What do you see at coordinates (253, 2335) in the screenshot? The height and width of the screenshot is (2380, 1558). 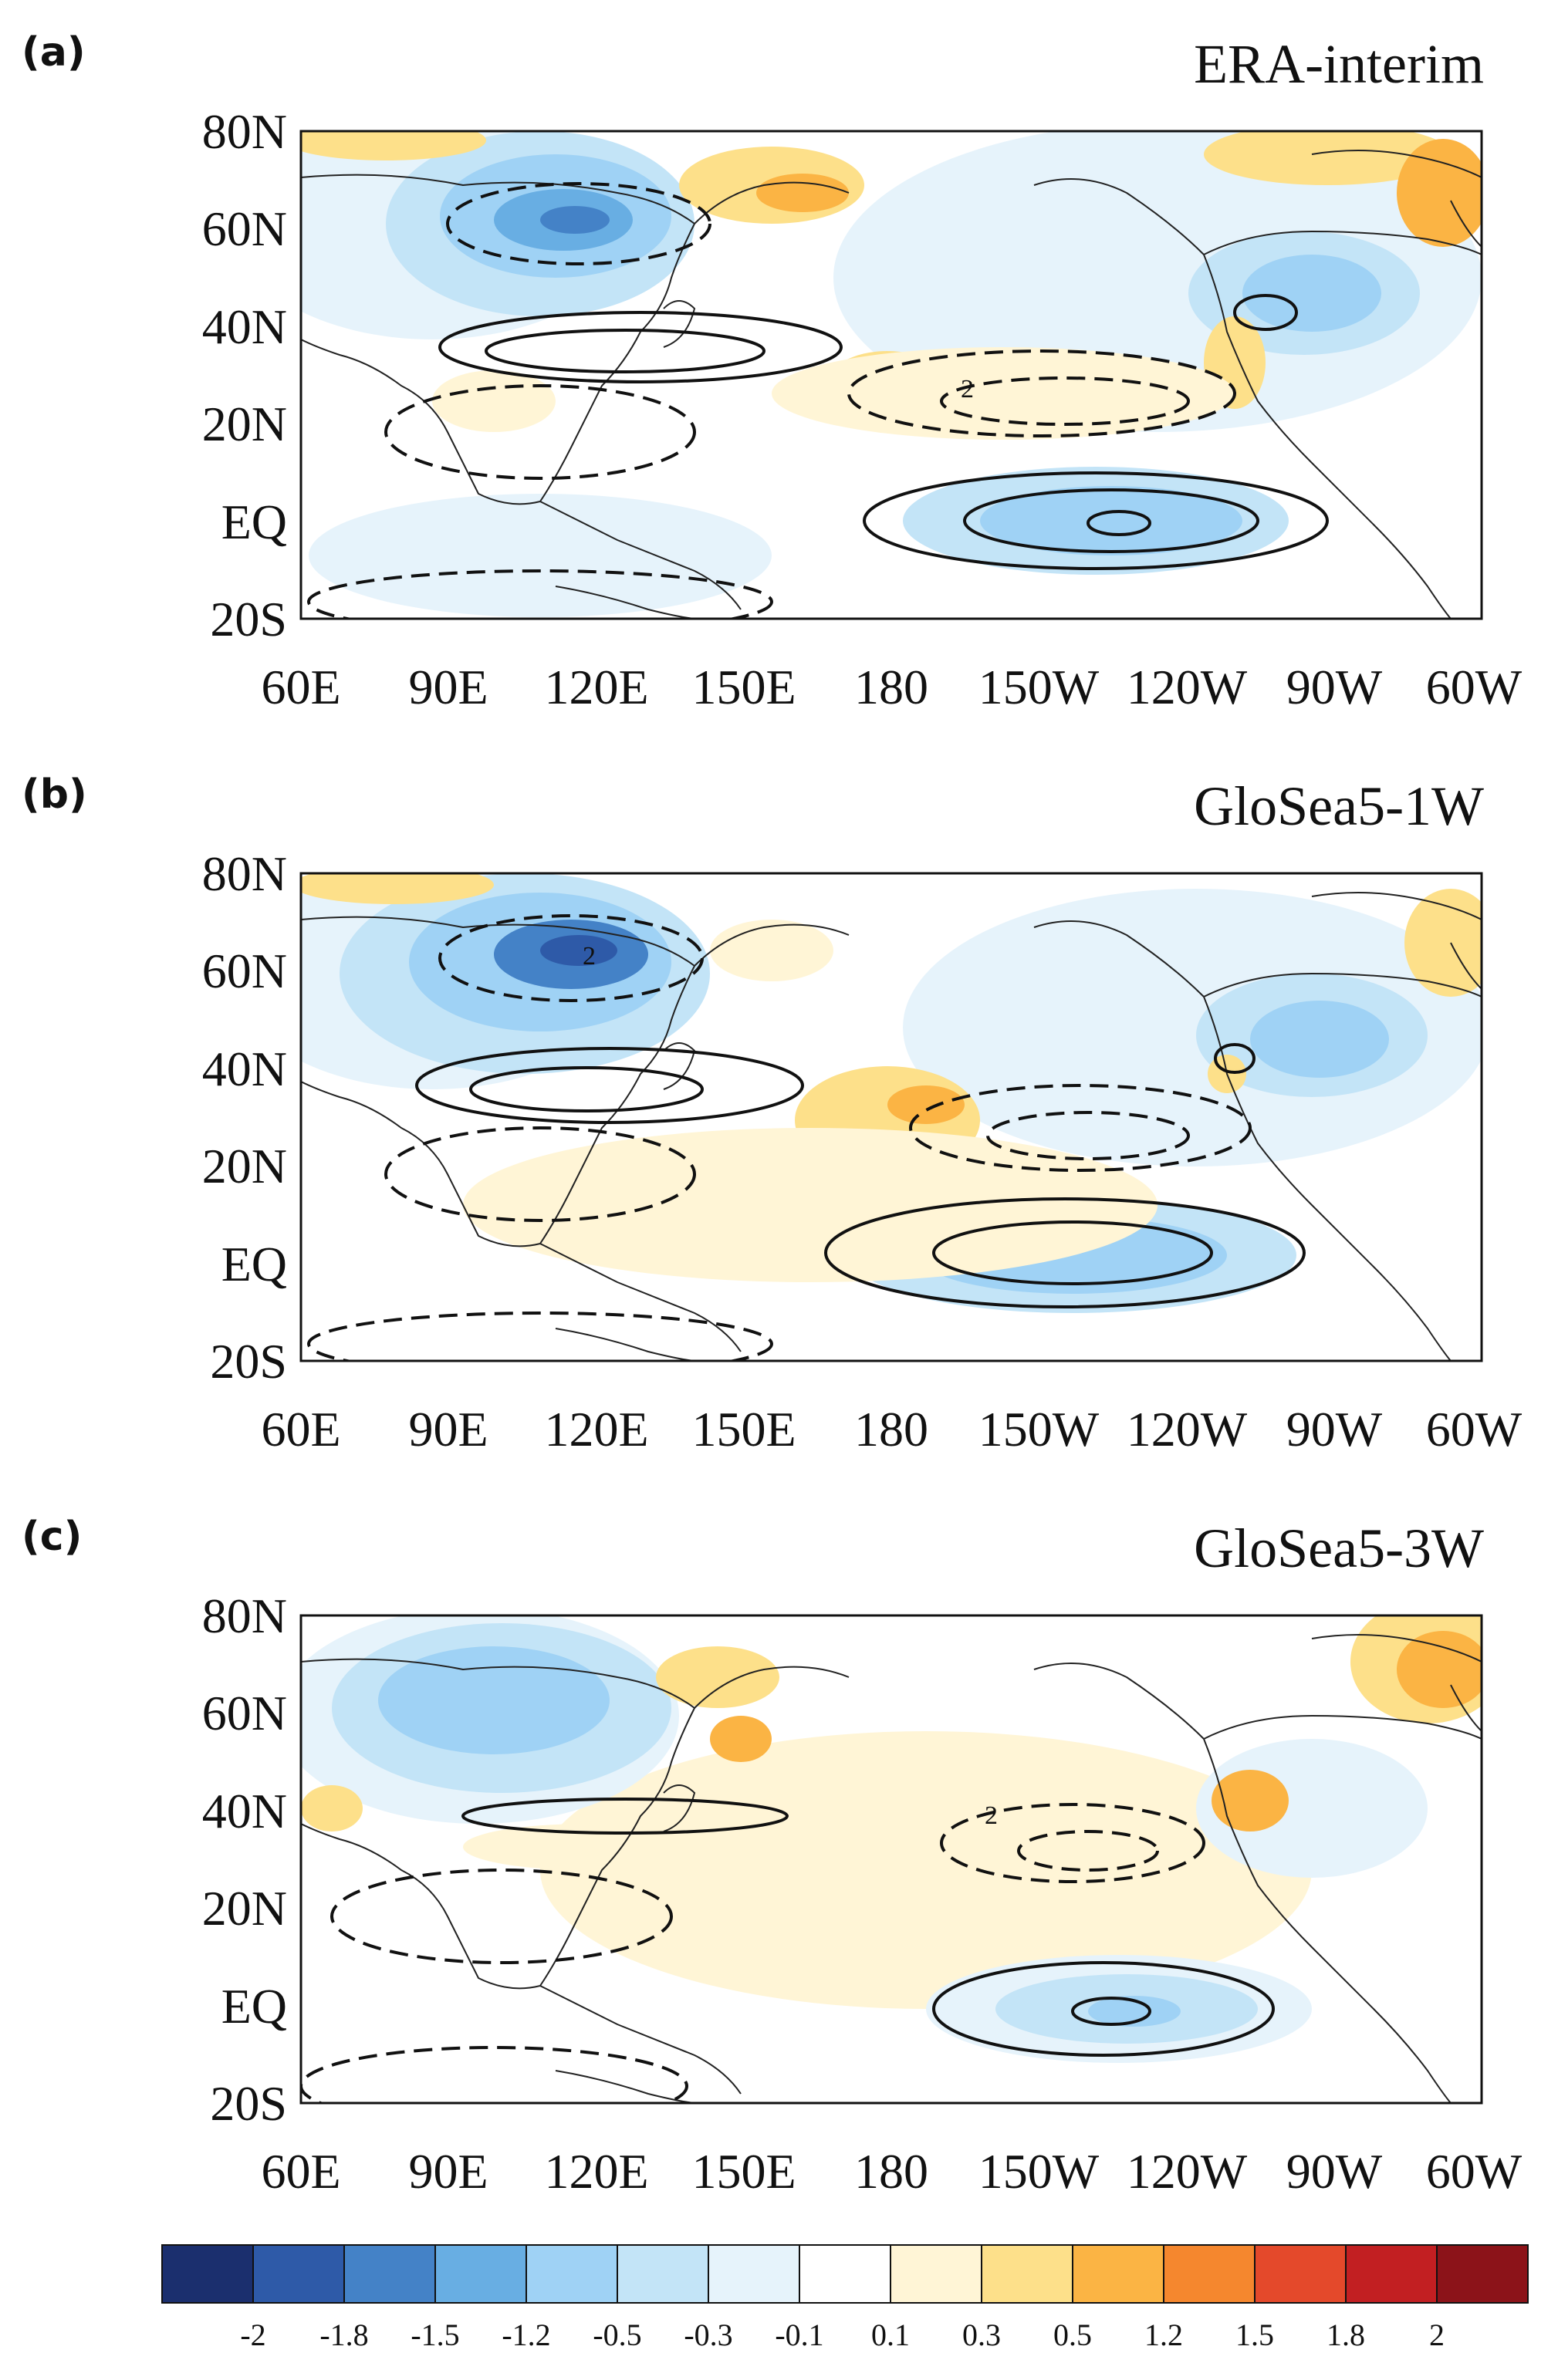 I see `colorbar-tick-label: -2` at bounding box center [253, 2335].